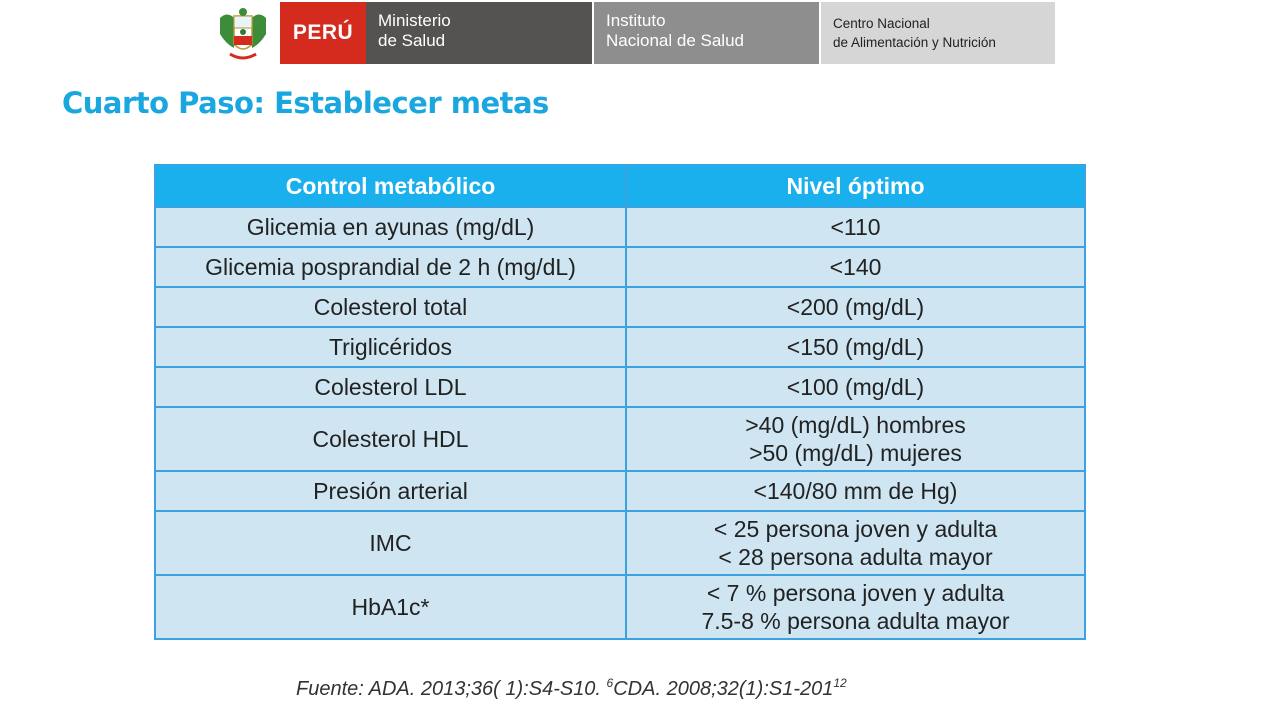 This screenshot has height=720, width=1280. I want to click on ministry-label: Ministerio de Salud, so click(479, 33).